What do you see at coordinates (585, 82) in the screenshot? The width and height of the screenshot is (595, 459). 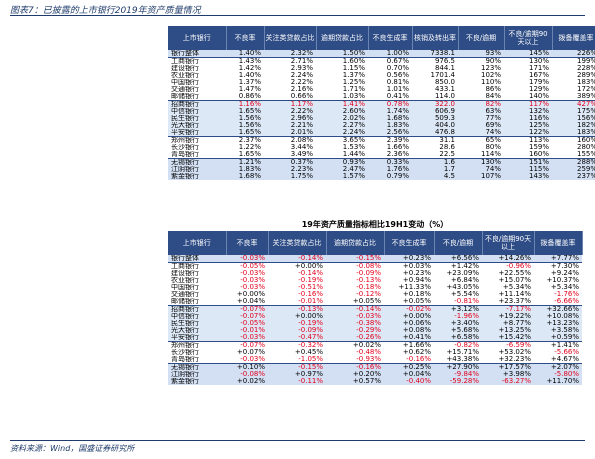 I see `cell-value: 183%` at bounding box center [585, 82].